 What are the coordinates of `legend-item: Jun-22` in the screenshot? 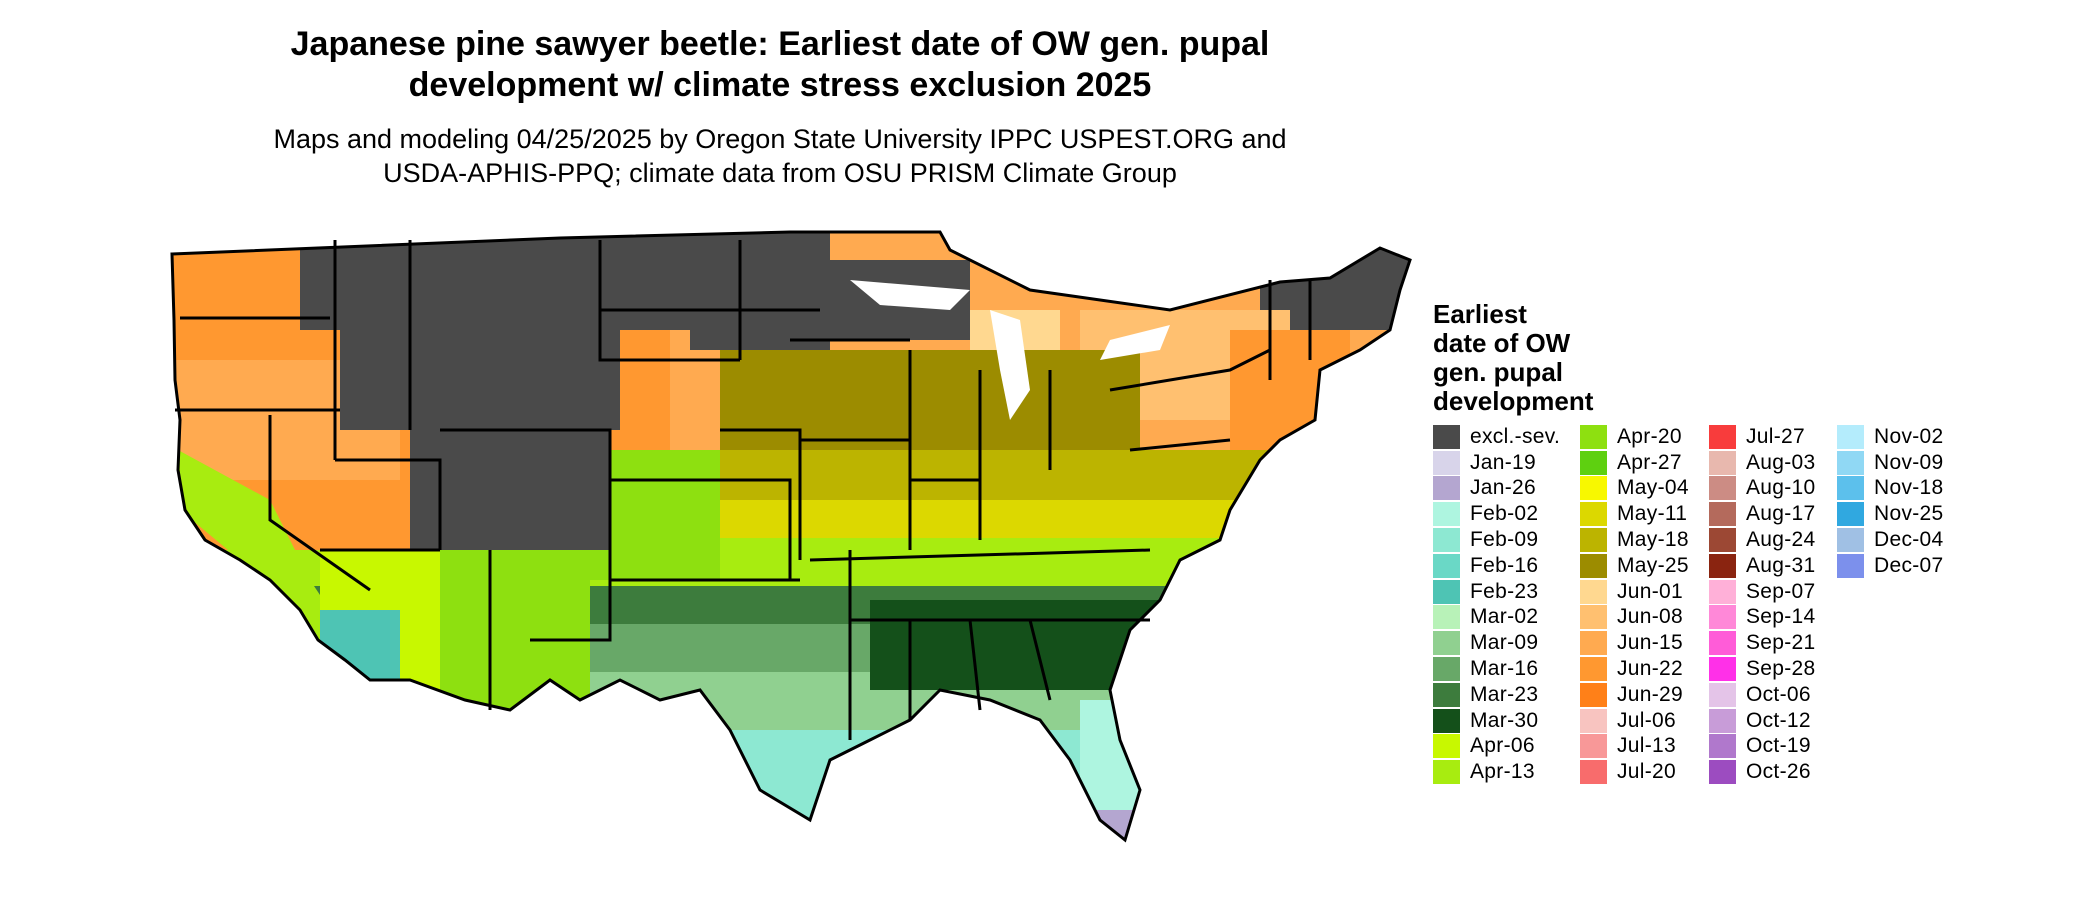 It's located at (1634, 669).